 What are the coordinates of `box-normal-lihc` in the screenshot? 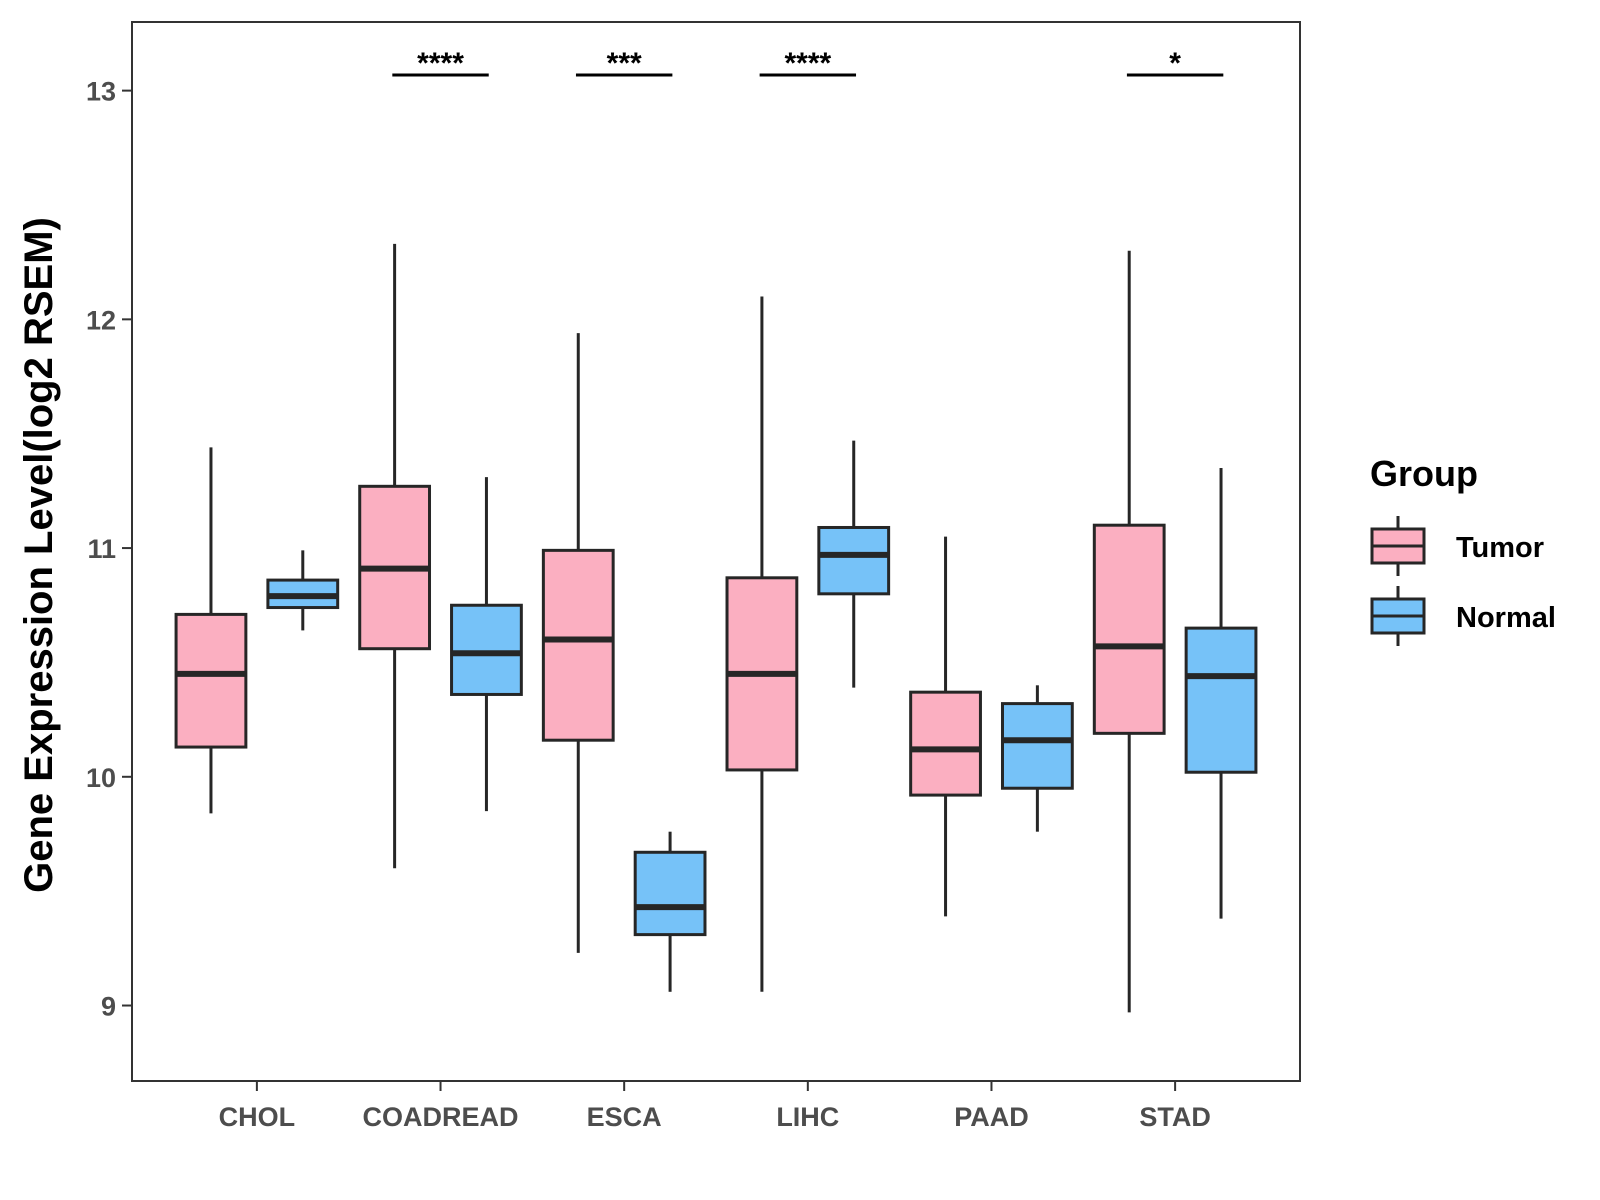 It's located at (854, 564).